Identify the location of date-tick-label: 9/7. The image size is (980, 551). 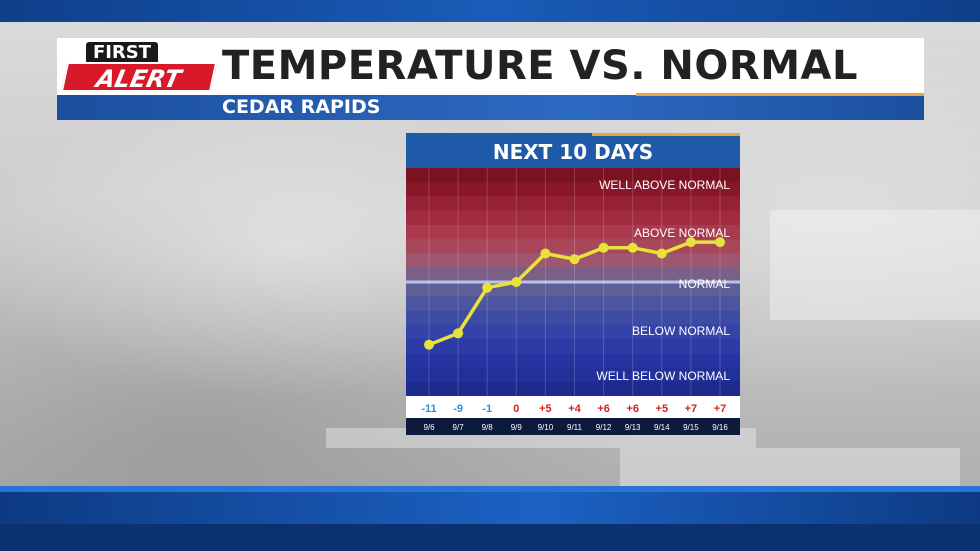
(459, 427).